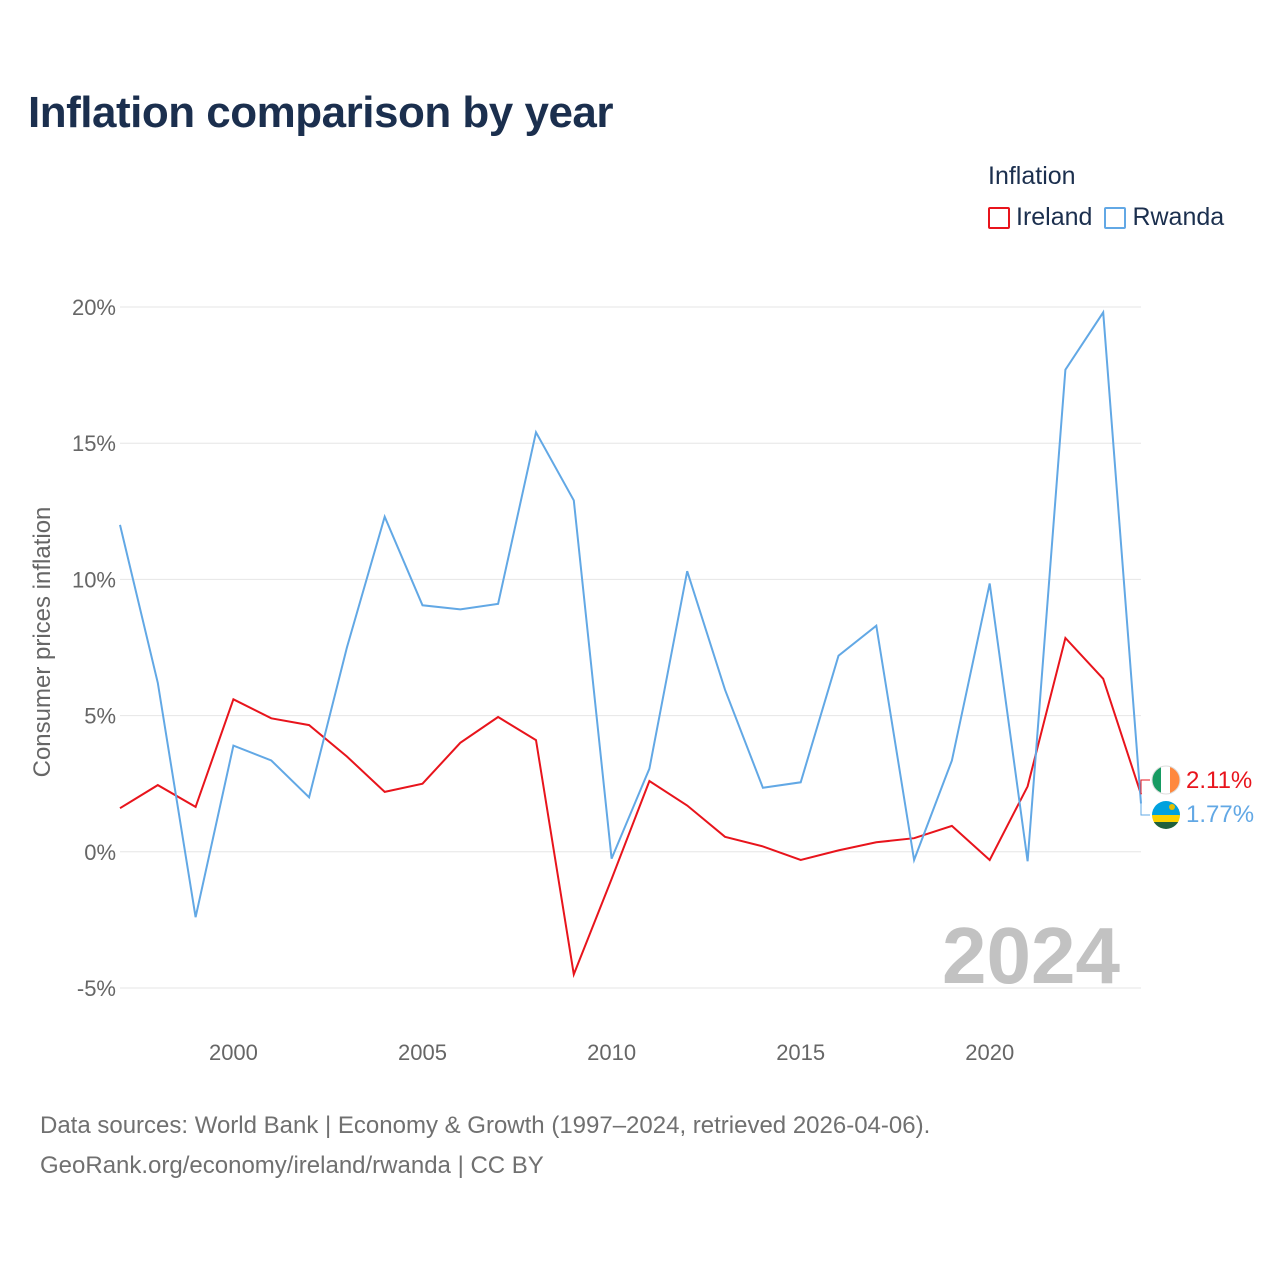 This screenshot has width=1280, height=1280. What do you see at coordinates (1145, 787) in the screenshot?
I see `connector-ireland` at bounding box center [1145, 787].